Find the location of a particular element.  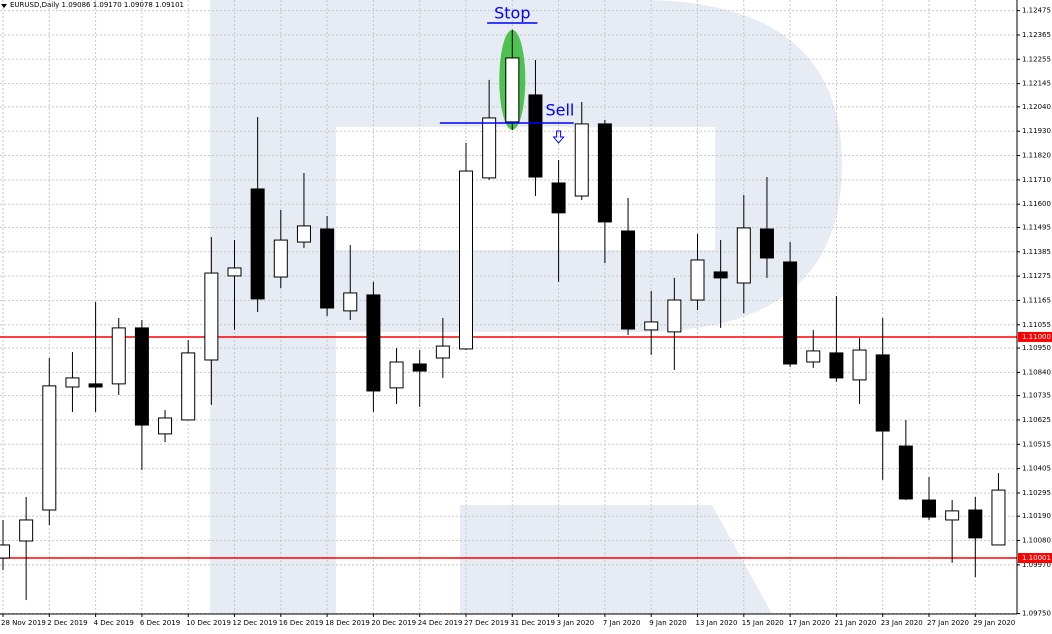

y-tick-label: 1.10080 is located at coordinates (1036, 541).